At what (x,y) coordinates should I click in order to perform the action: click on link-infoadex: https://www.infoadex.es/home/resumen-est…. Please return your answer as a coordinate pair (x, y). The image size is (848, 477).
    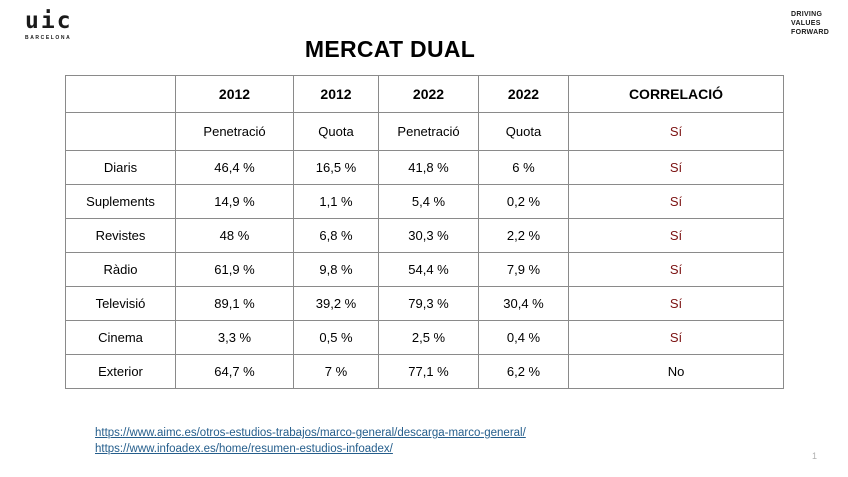
    Looking at the image, I should click on (244, 449).